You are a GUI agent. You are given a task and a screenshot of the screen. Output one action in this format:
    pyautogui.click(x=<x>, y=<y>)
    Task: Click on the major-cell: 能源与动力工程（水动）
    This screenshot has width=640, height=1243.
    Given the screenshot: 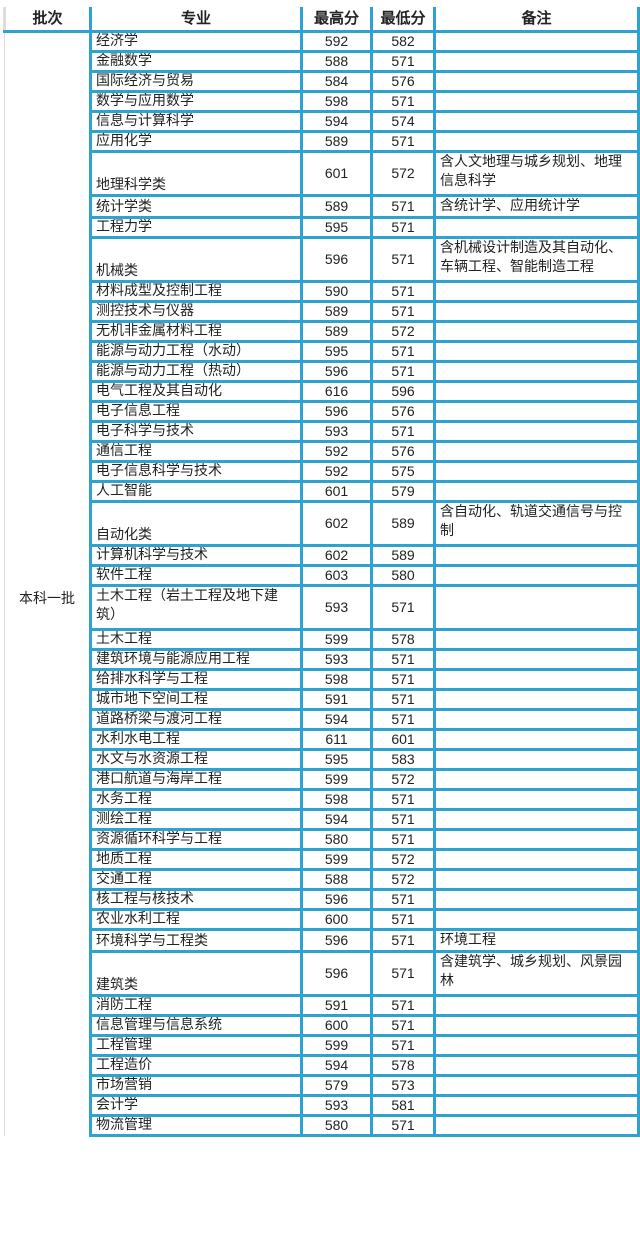 What is the action you would take?
    pyautogui.click(x=196, y=351)
    